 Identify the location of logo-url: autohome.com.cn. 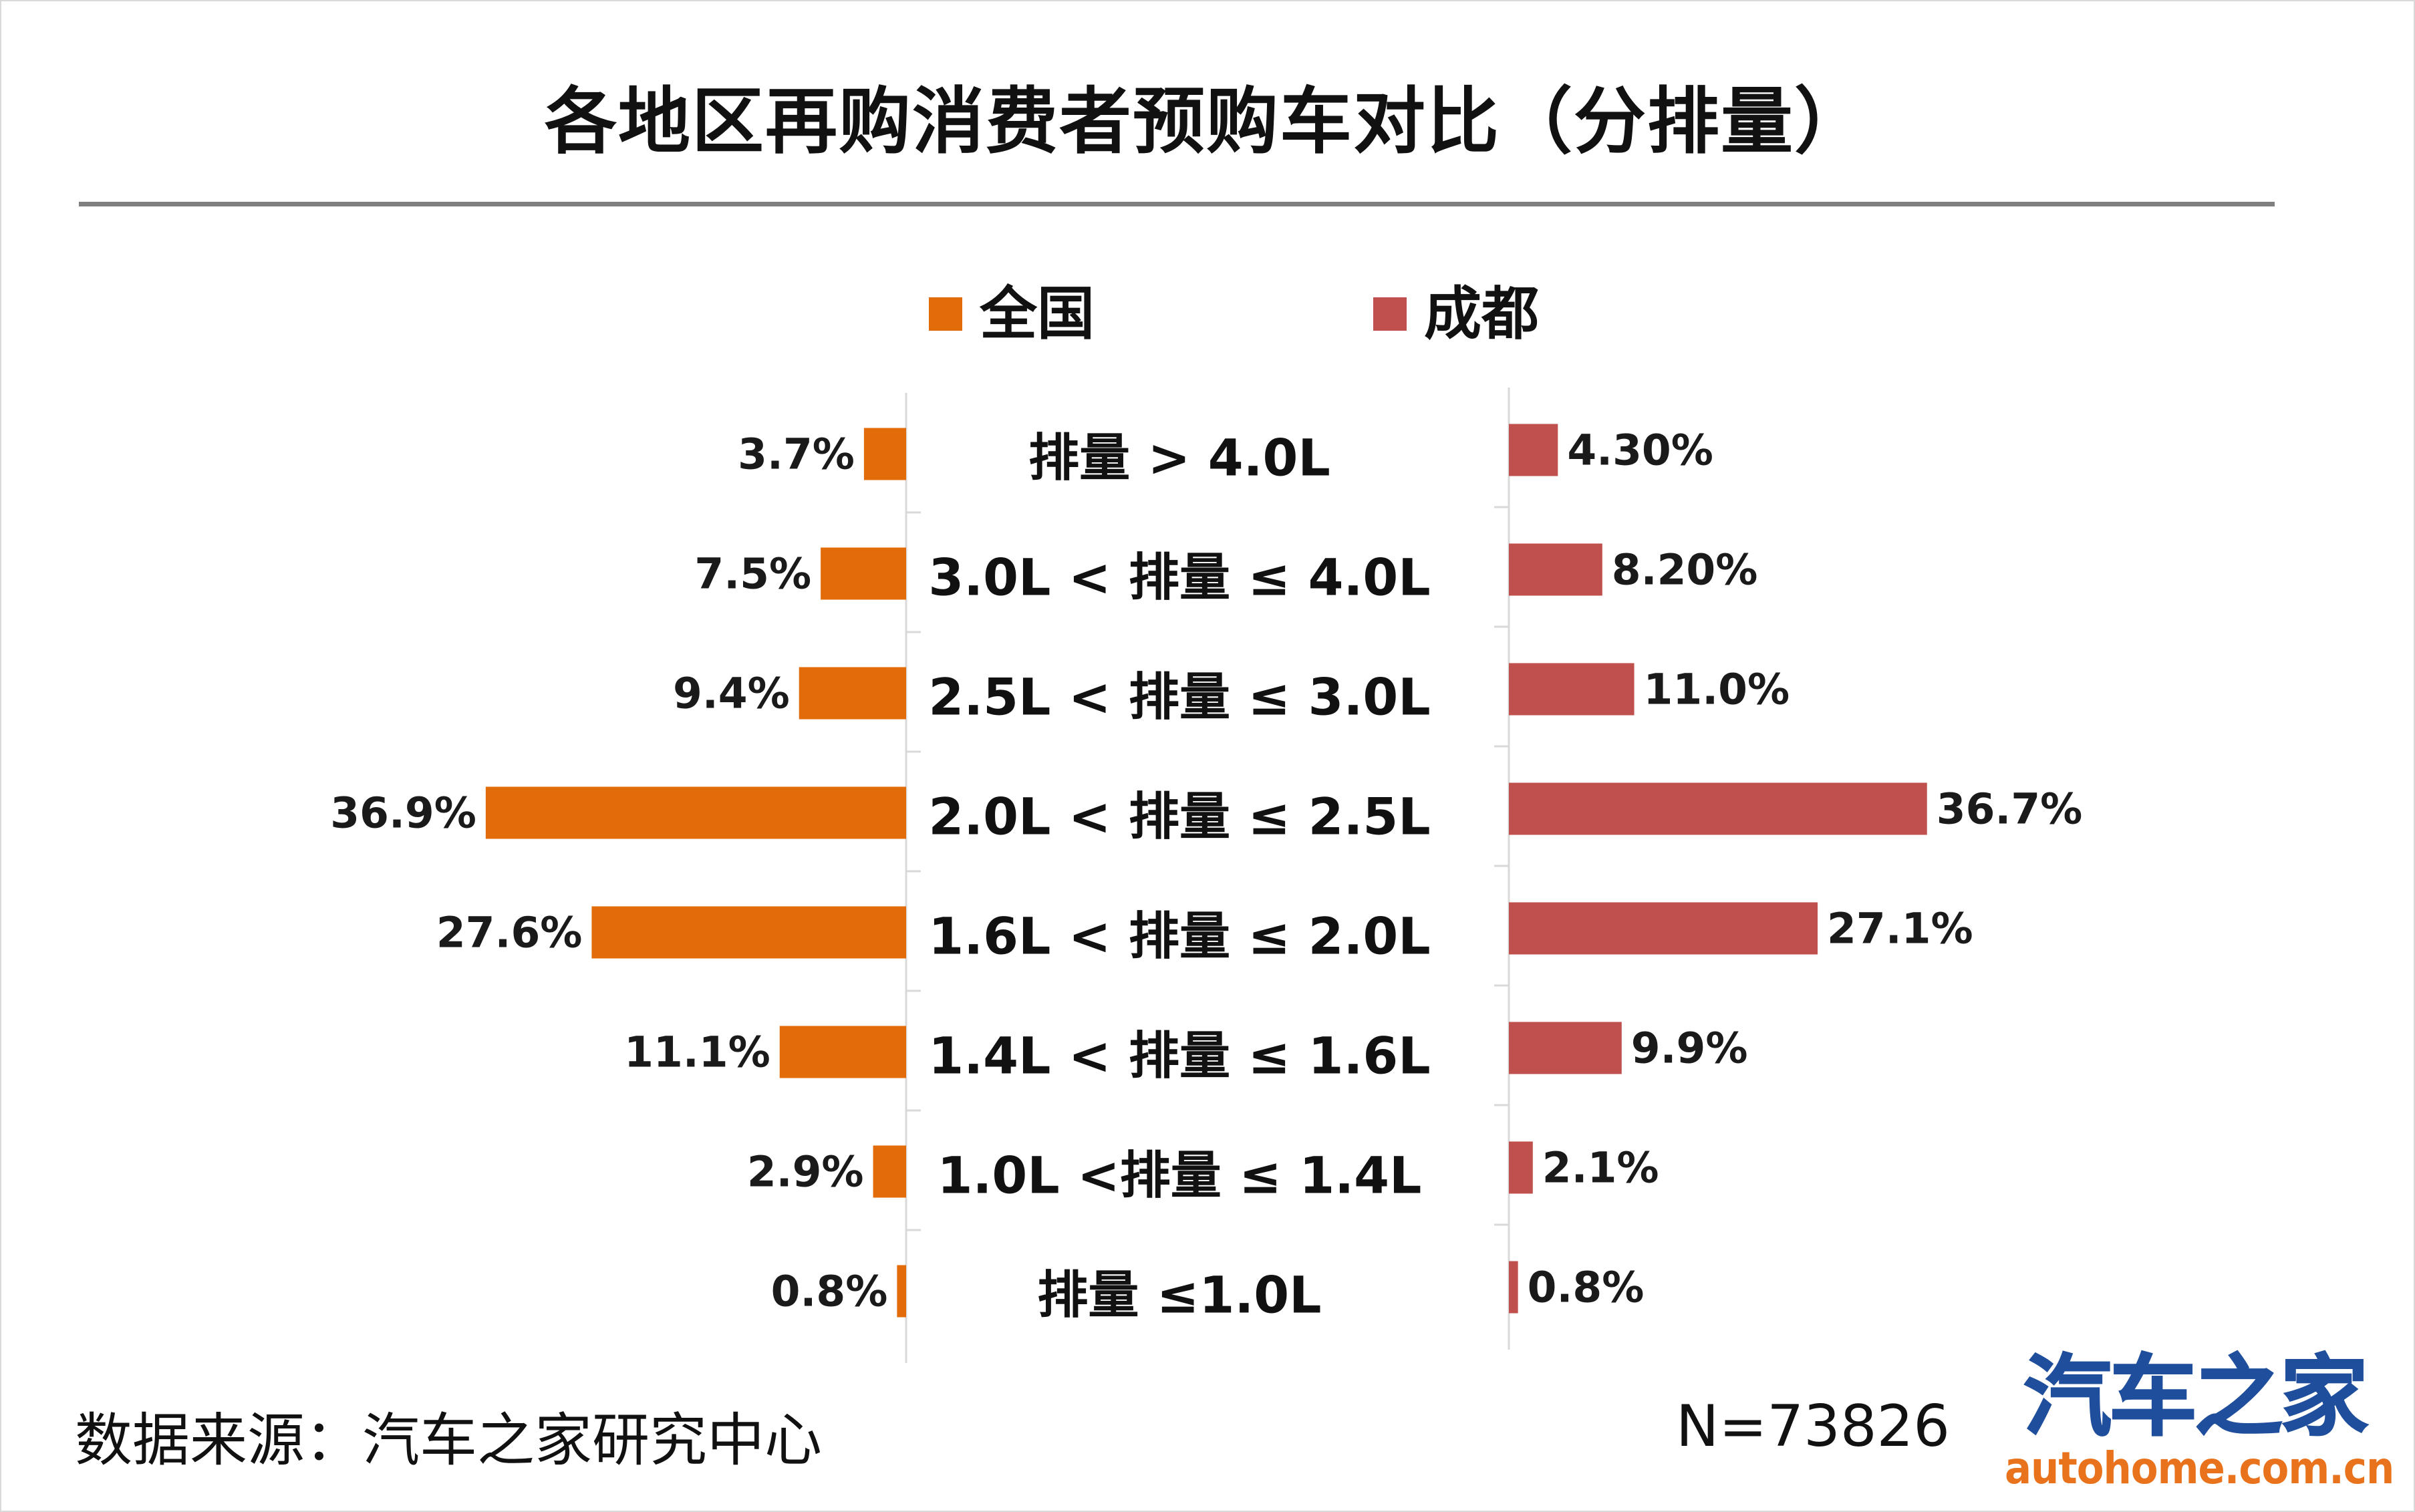
(2199, 1468).